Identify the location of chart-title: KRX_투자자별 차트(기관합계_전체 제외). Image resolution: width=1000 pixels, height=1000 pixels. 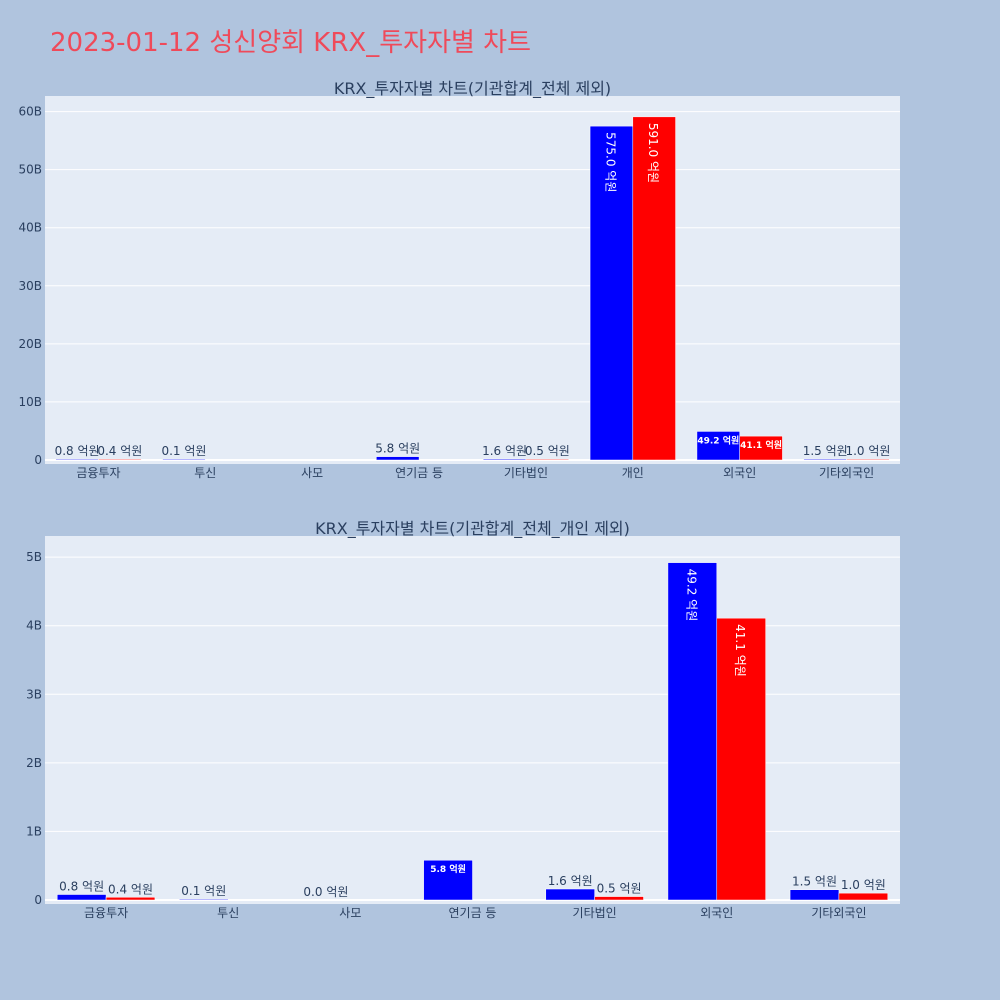
(472, 89).